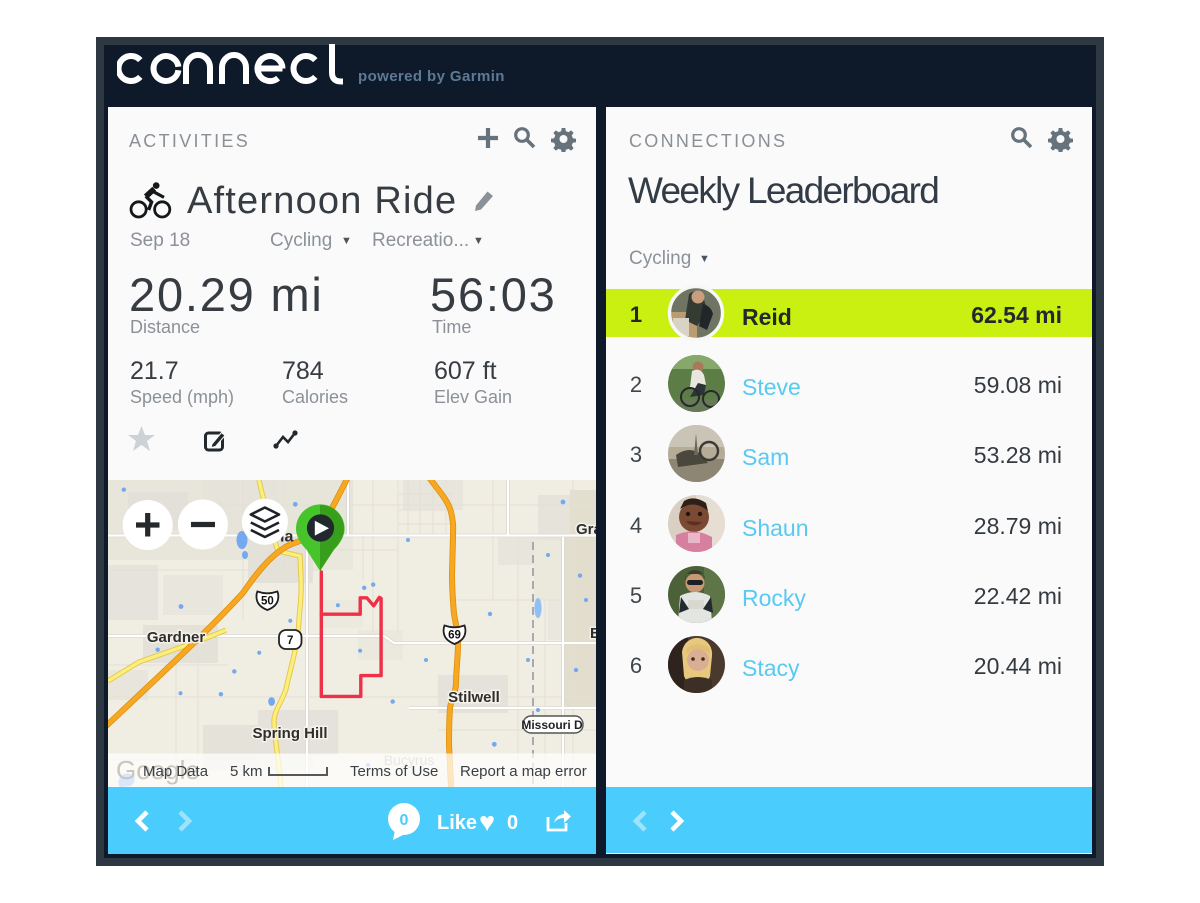 This screenshot has width=1200, height=903. What do you see at coordinates (394, 771) in the screenshot?
I see `svg-text: Terms of Use` at bounding box center [394, 771].